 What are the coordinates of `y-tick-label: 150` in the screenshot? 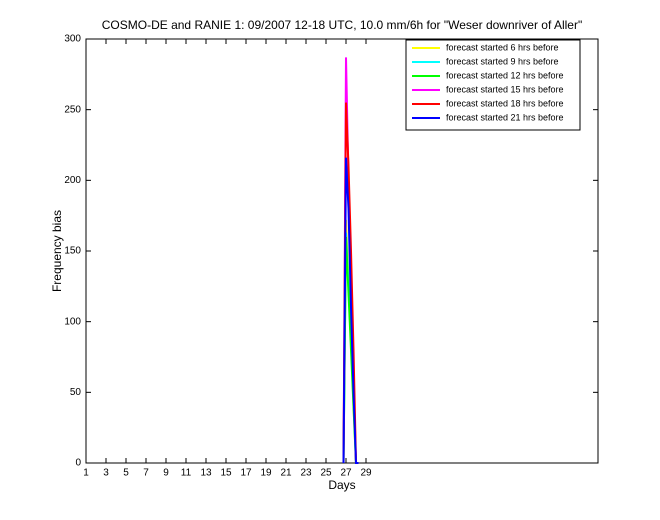 It's located at (72, 251).